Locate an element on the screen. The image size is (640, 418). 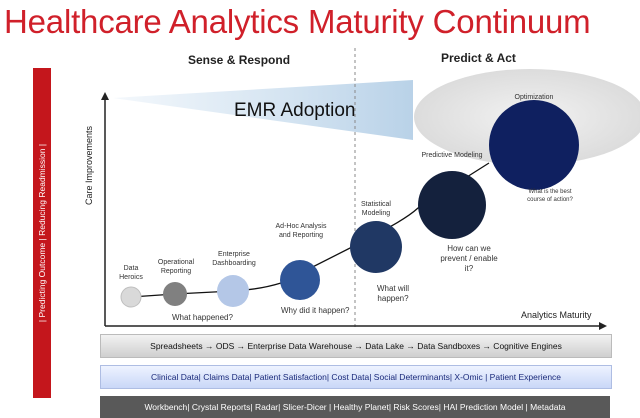
y-axis-label: Care Improvements is located at coordinates (89, 165).